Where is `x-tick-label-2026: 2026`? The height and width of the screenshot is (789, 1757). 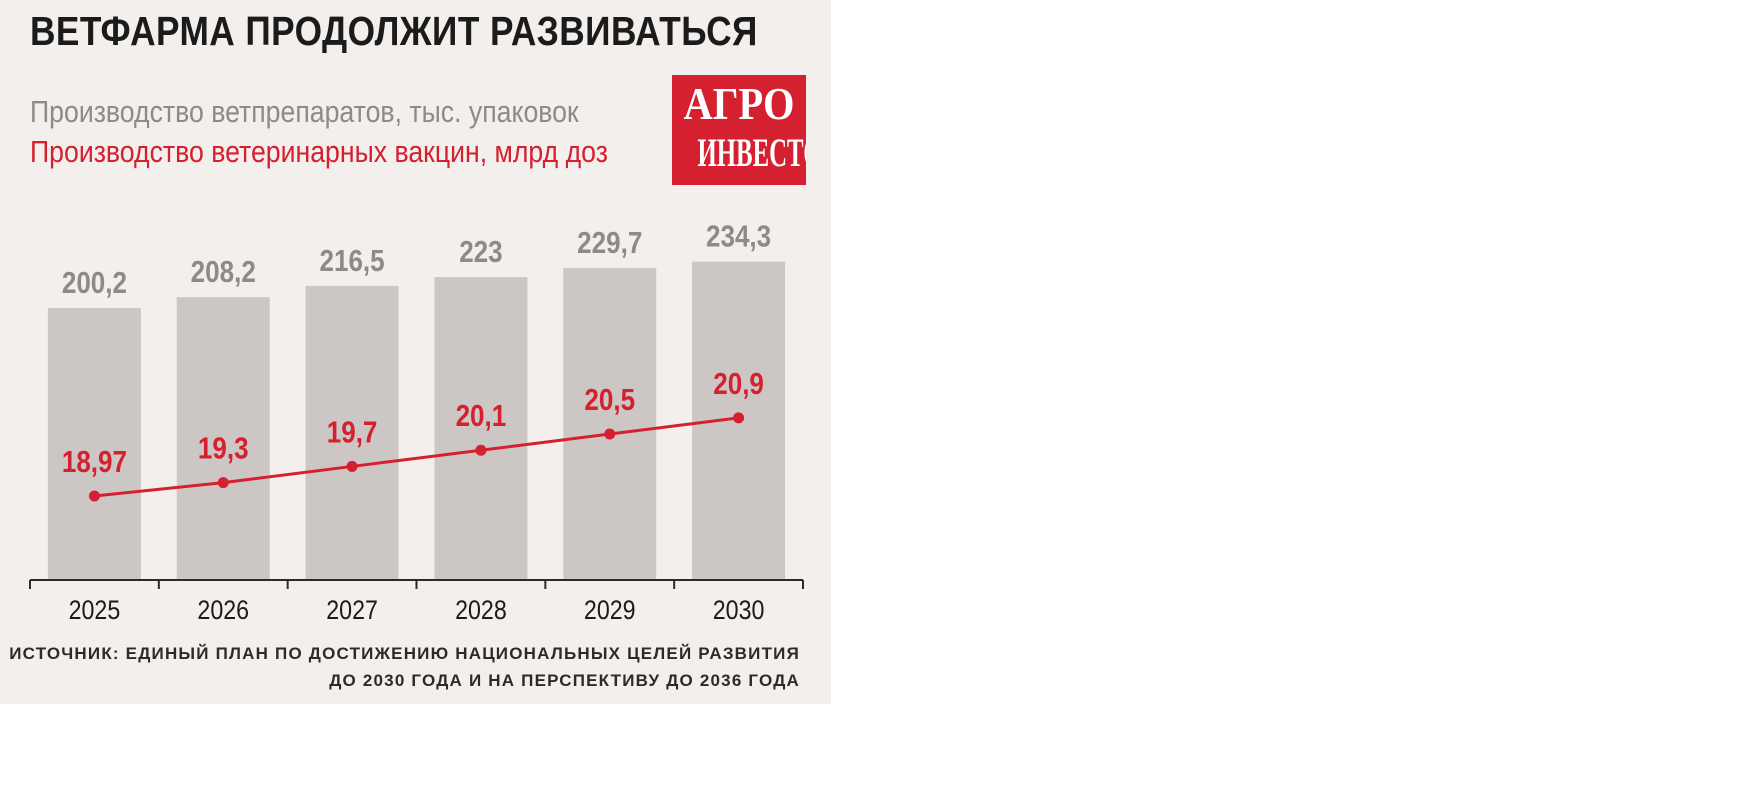 x-tick-label-2026: 2026 is located at coordinates (223, 610).